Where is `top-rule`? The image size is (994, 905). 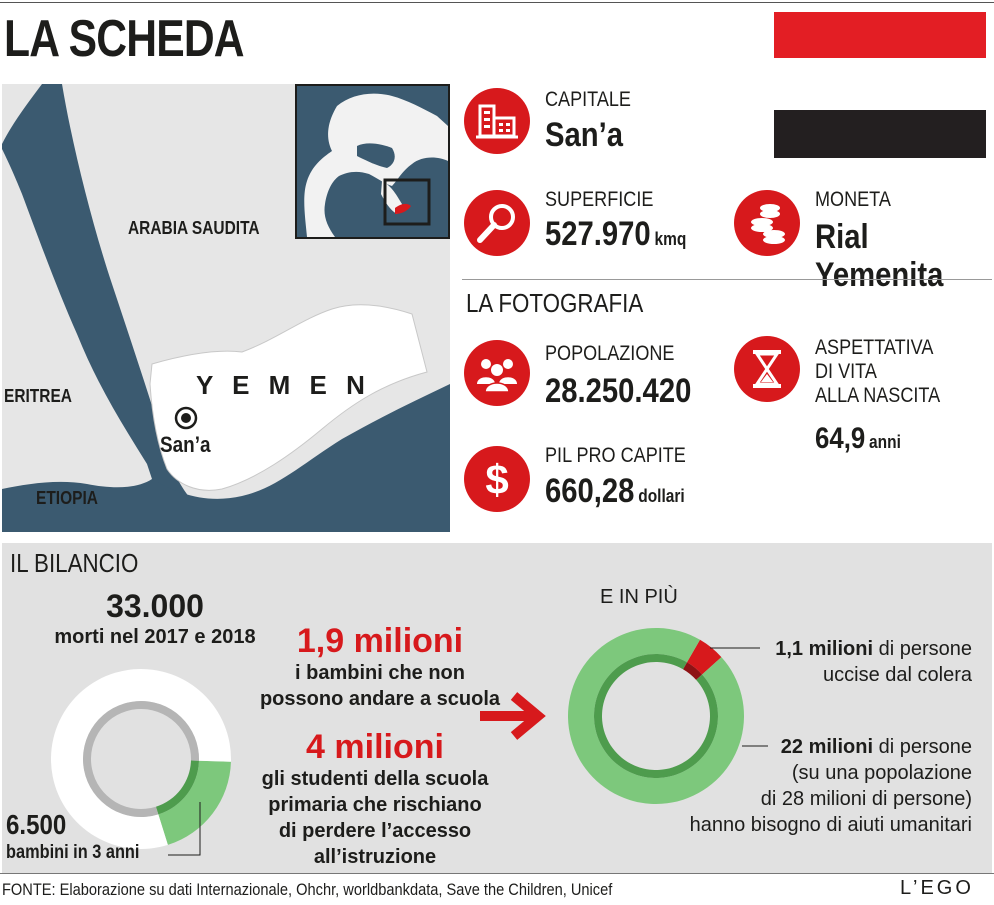 top-rule is located at coordinates (497, 2).